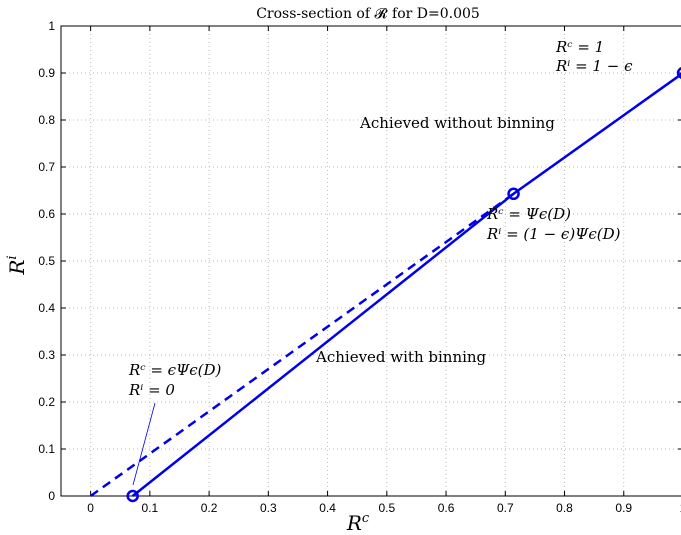 This screenshot has width=681, height=535. Describe the element at coordinates (564, 508) in the screenshot. I see `x-tick-label: 0.8` at that location.